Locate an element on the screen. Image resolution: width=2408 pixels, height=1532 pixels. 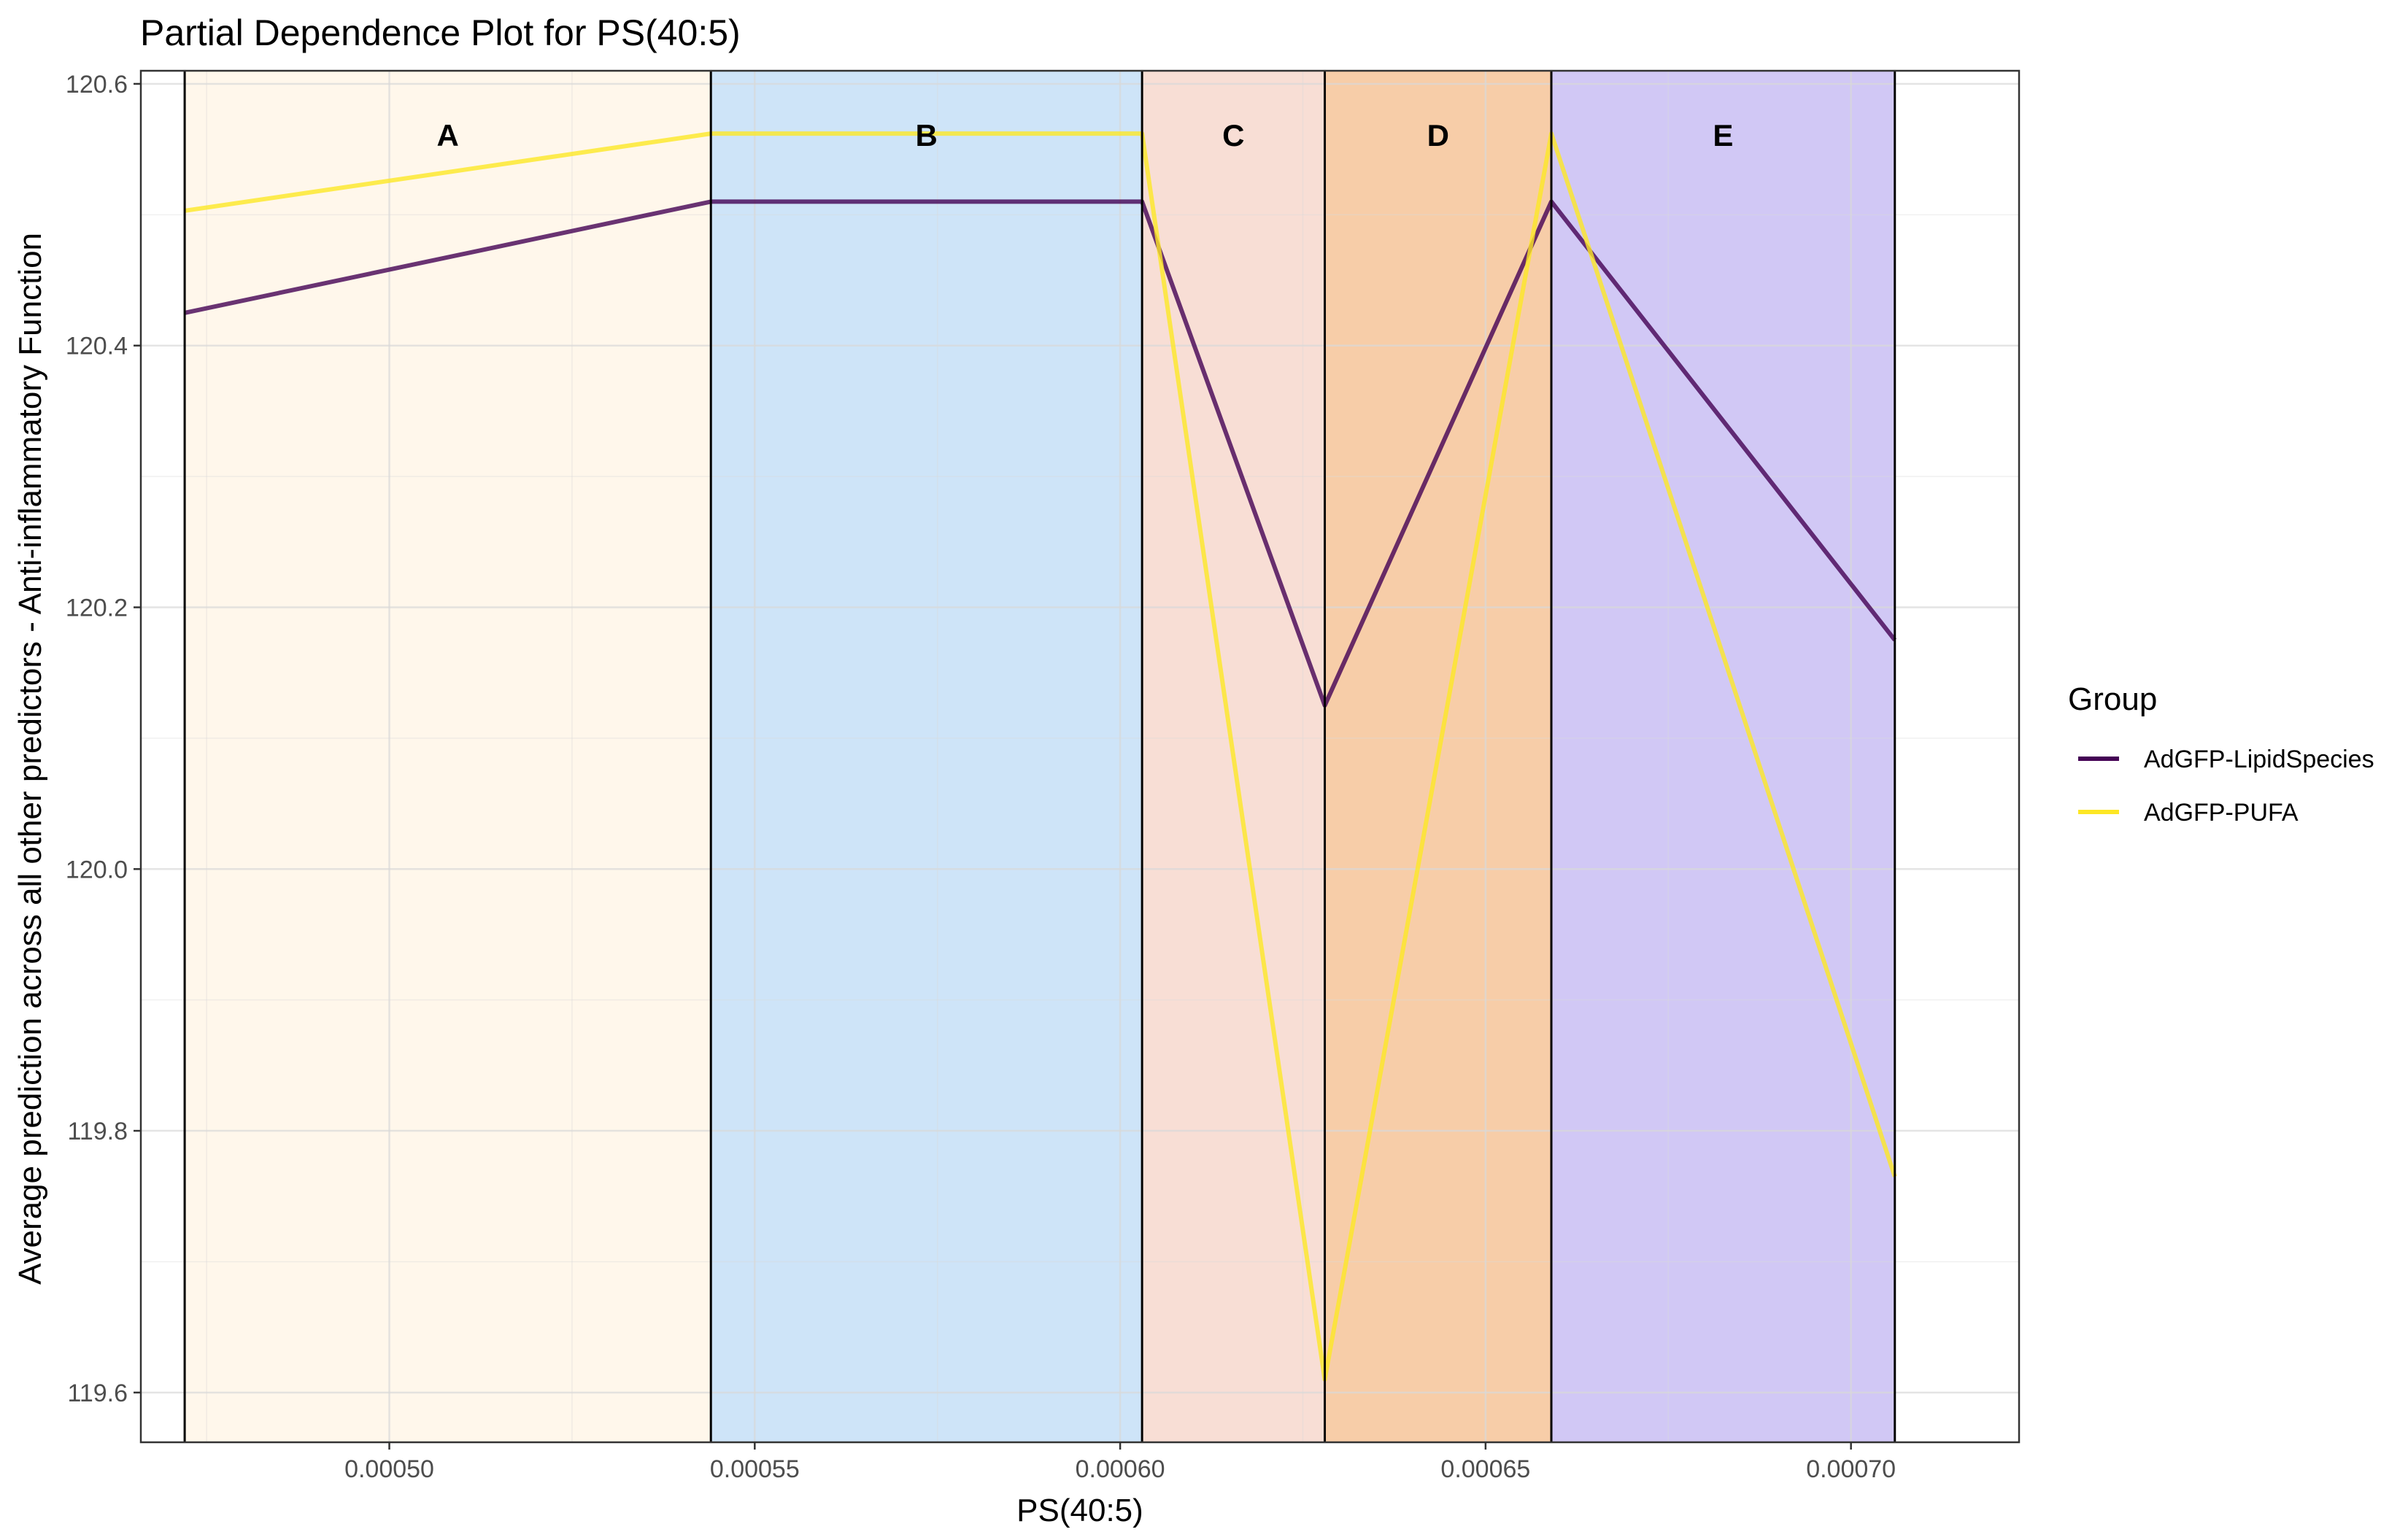
y-tick-label: 120.6 is located at coordinates (97, 85).